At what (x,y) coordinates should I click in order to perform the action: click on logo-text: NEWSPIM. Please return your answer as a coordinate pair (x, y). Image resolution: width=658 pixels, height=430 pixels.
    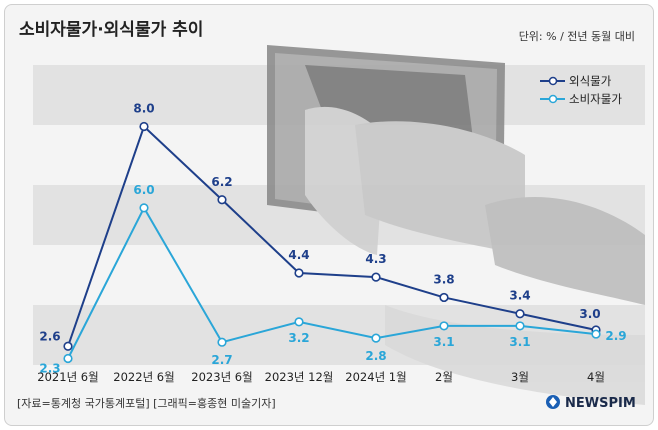
    Looking at the image, I should click on (600, 403).